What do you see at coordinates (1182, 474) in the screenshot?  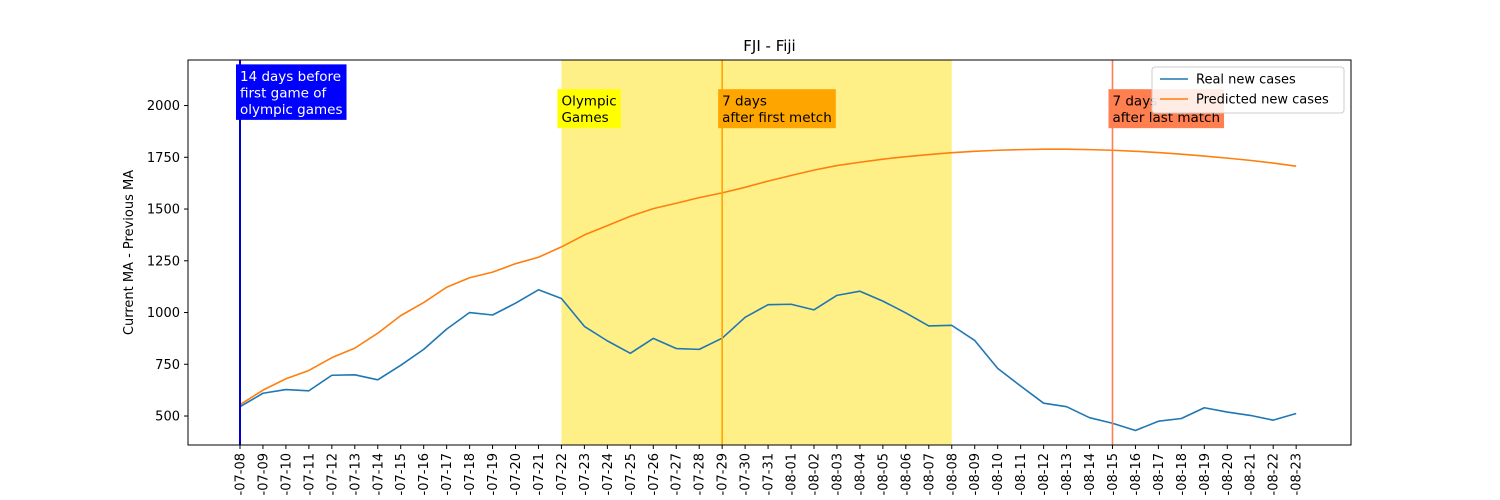 I see `x-tick-label: -08-18` at bounding box center [1182, 474].